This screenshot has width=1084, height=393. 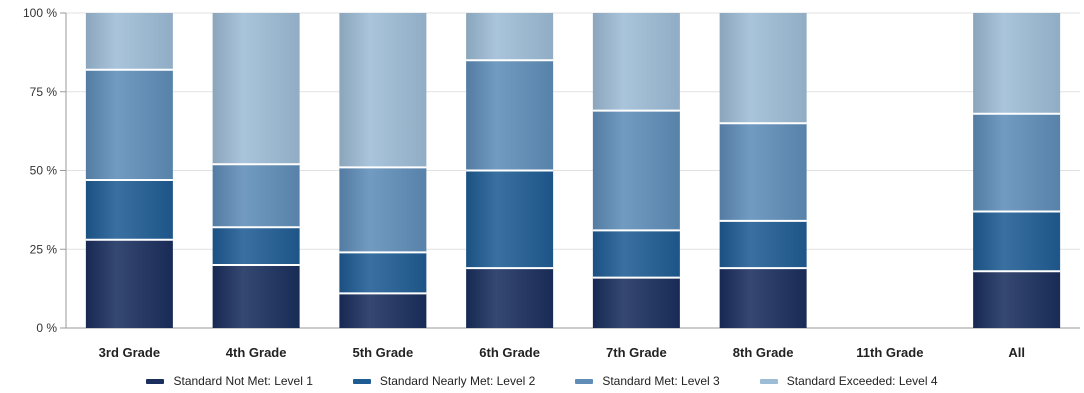 I want to click on y-tick-label: 100 %, so click(x=40, y=13).